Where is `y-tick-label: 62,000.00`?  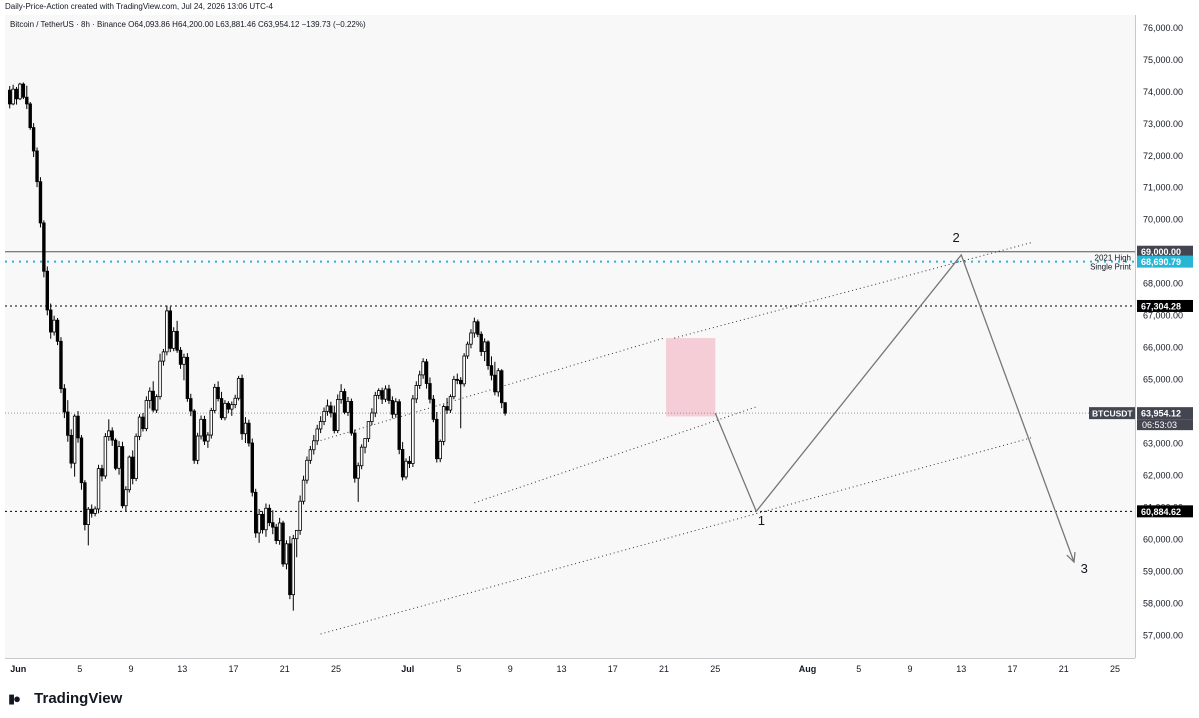 y-tick-label: 62,000.00 is located at coordinates (1163, 476).